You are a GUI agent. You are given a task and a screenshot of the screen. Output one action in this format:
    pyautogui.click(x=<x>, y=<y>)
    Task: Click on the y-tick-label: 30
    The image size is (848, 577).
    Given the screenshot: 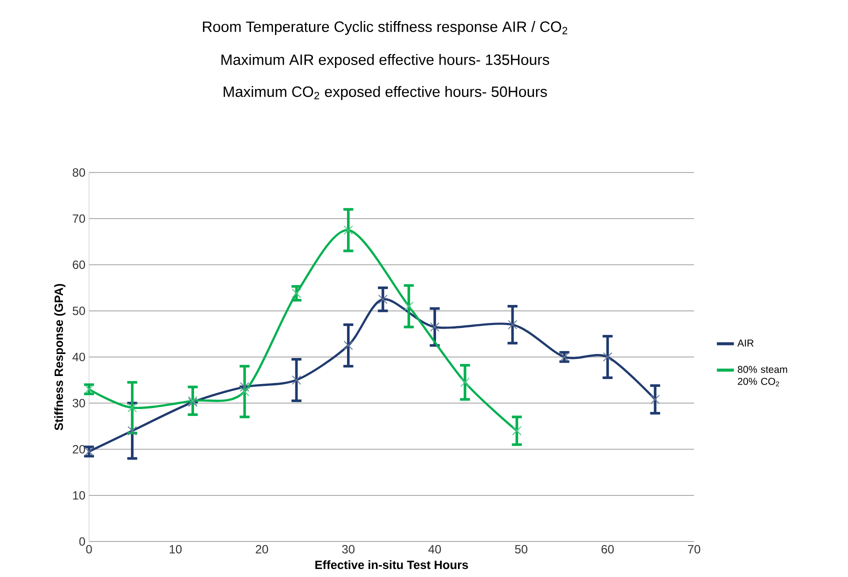 What is the action you would take?
    pyautogui.click(x=79, y=403)
    